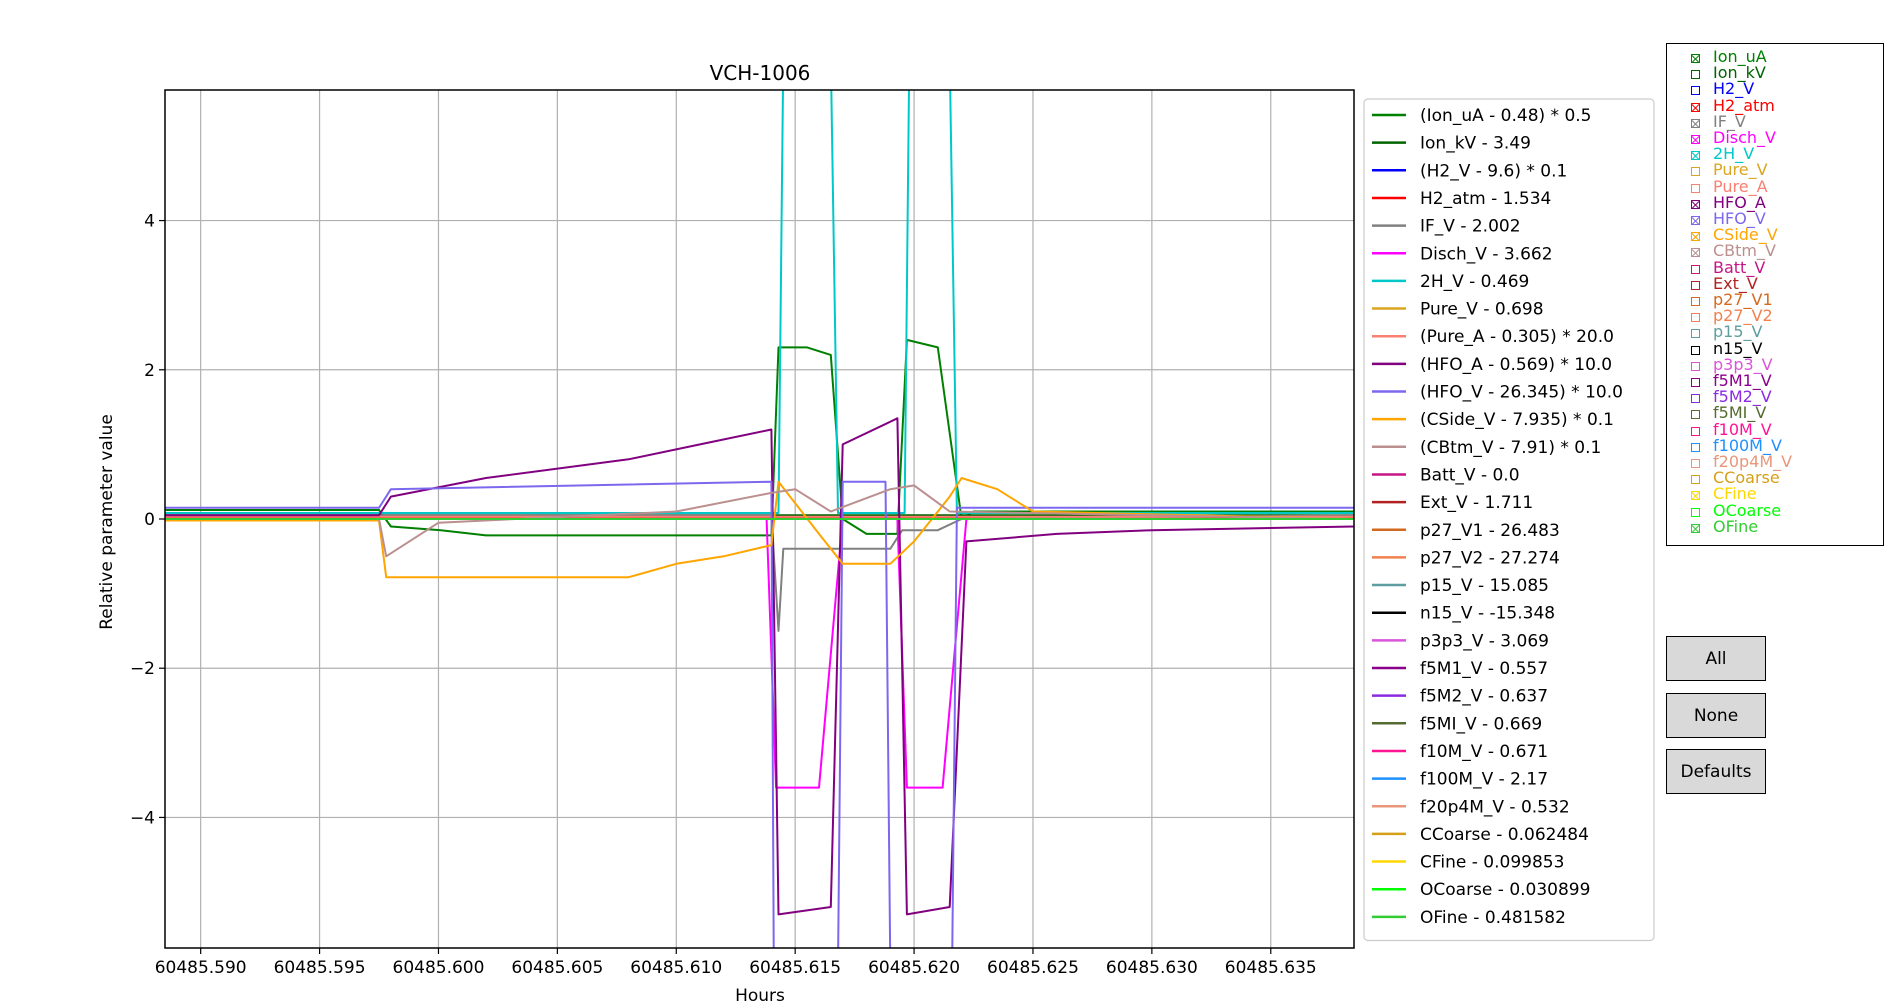 The width and height of the screenshot is (1897, 1005). Describe the element at coordinates (1736, 526) in the screenshot. I see `series-toggle-label: OFine` at that location.